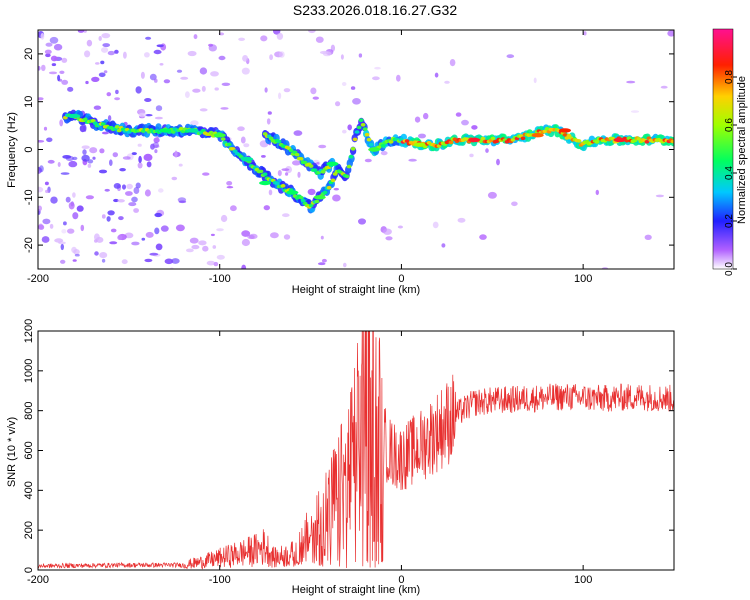 The height and width of the screenshot is (600, 750). I want to click on spectral-peak, so click(332, 163).